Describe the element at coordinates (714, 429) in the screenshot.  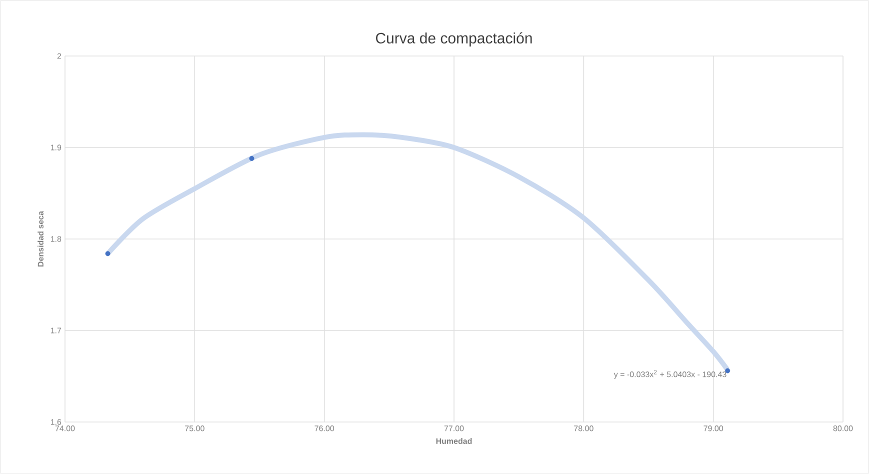
I see `x-tick-label: 79.00` at that location.